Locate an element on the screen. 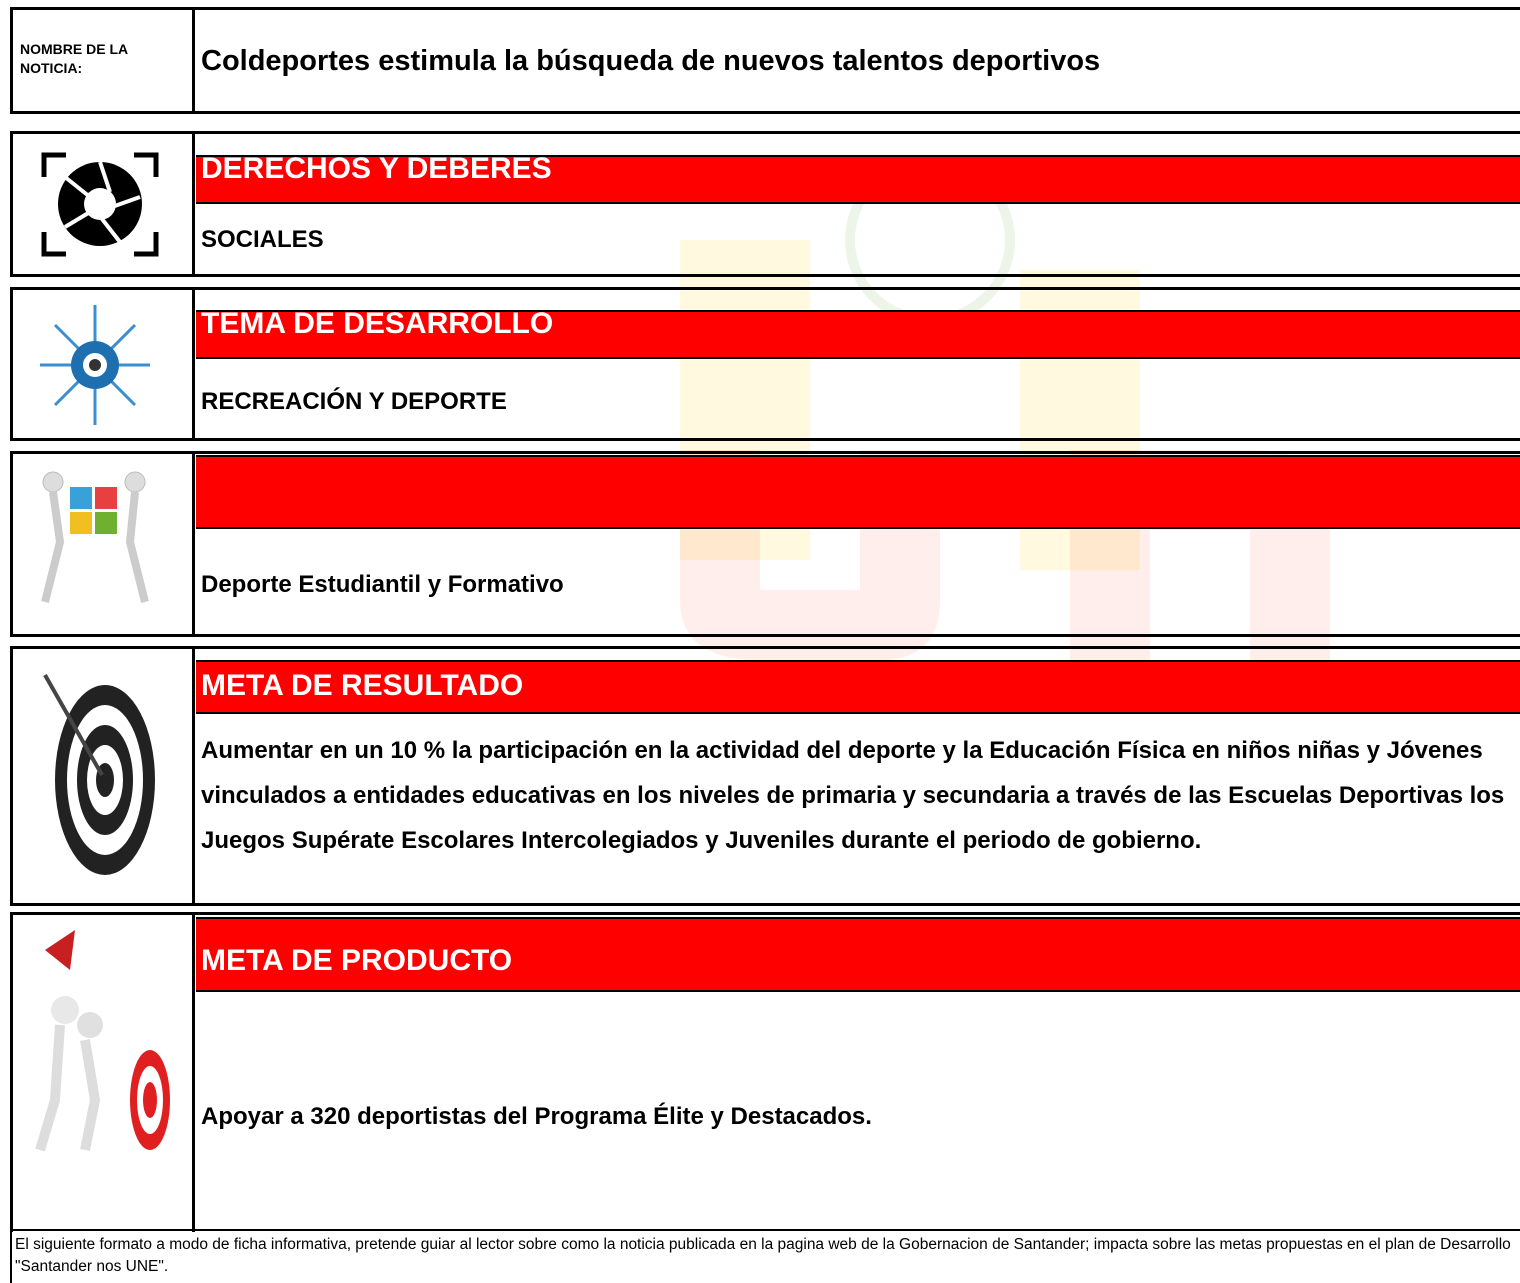 This screenshot has height=1283, width=1520. puzzle-icon is located at coordinates (95, 537).